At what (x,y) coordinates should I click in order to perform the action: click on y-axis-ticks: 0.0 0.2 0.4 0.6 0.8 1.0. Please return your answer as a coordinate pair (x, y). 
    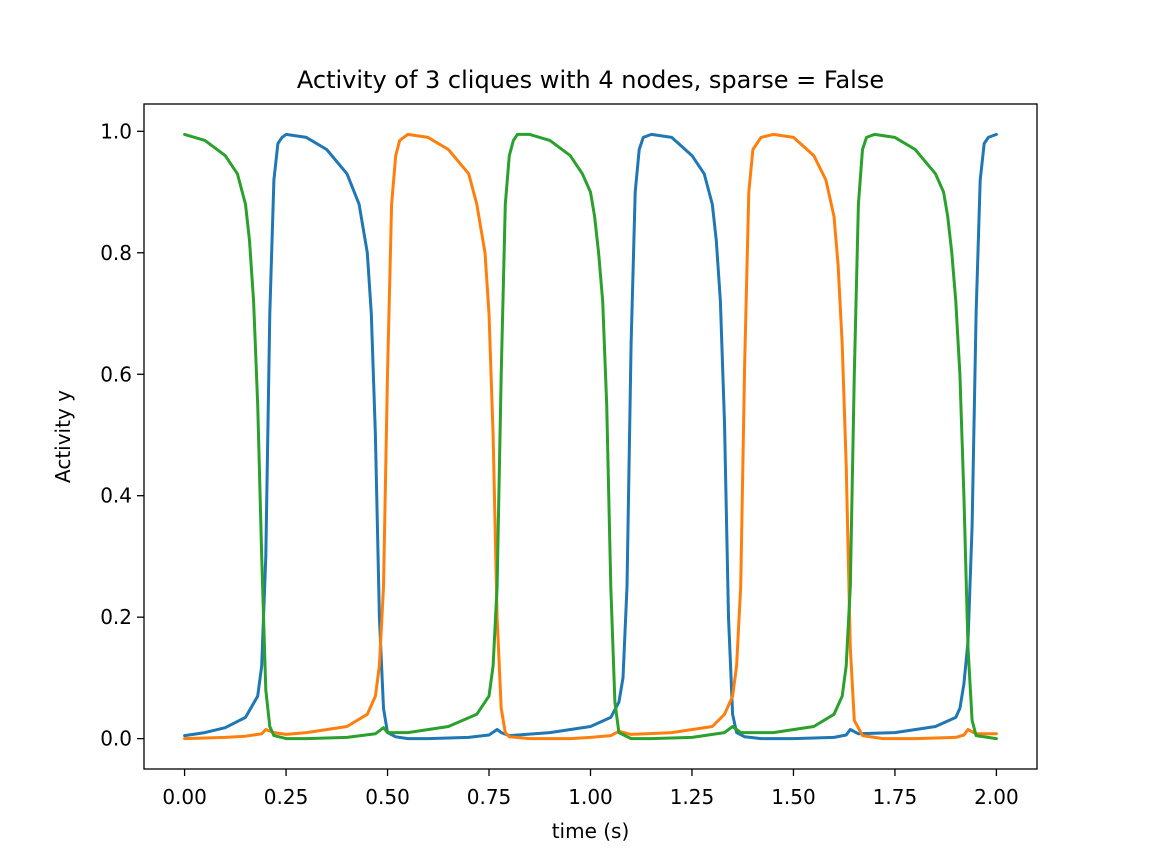
    Looking at the image, I should click on (122, 435).